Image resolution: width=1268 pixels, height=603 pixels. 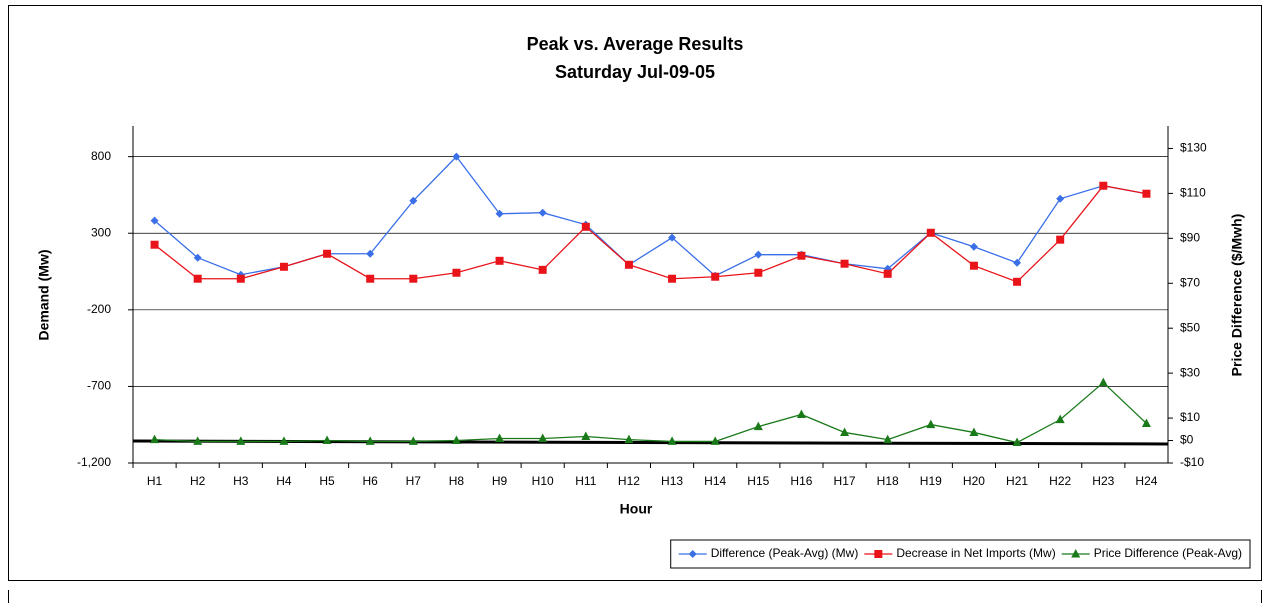 I want to click on x-tick-label: H24, so click(x=1146, y=481).